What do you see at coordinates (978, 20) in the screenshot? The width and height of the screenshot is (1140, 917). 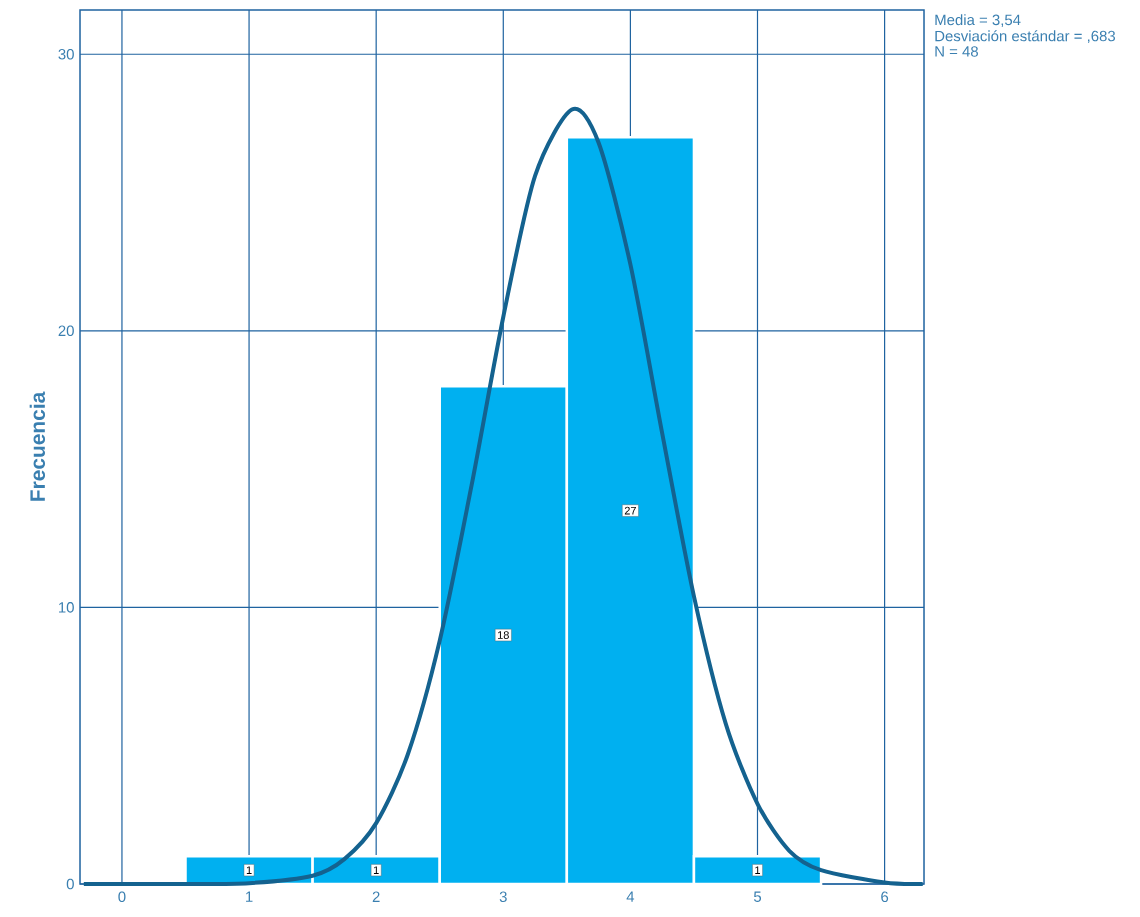 I see `text: Media = 3,54` at bounding box center [978, 20].